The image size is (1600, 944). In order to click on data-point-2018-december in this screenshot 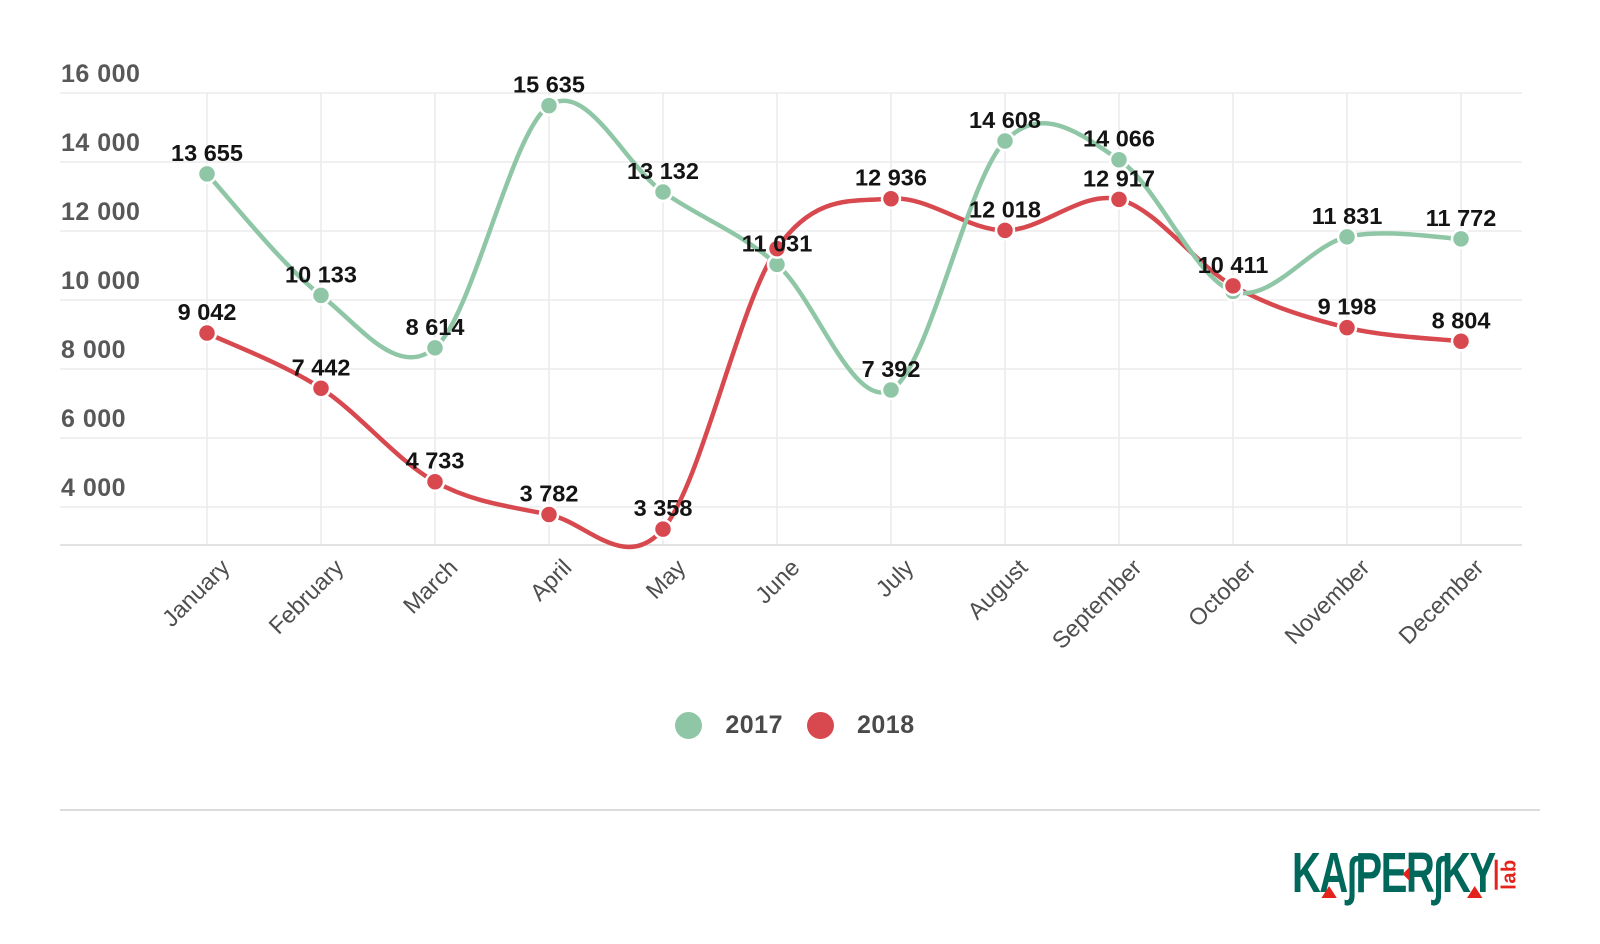, I will do `click(1461, 341)`.